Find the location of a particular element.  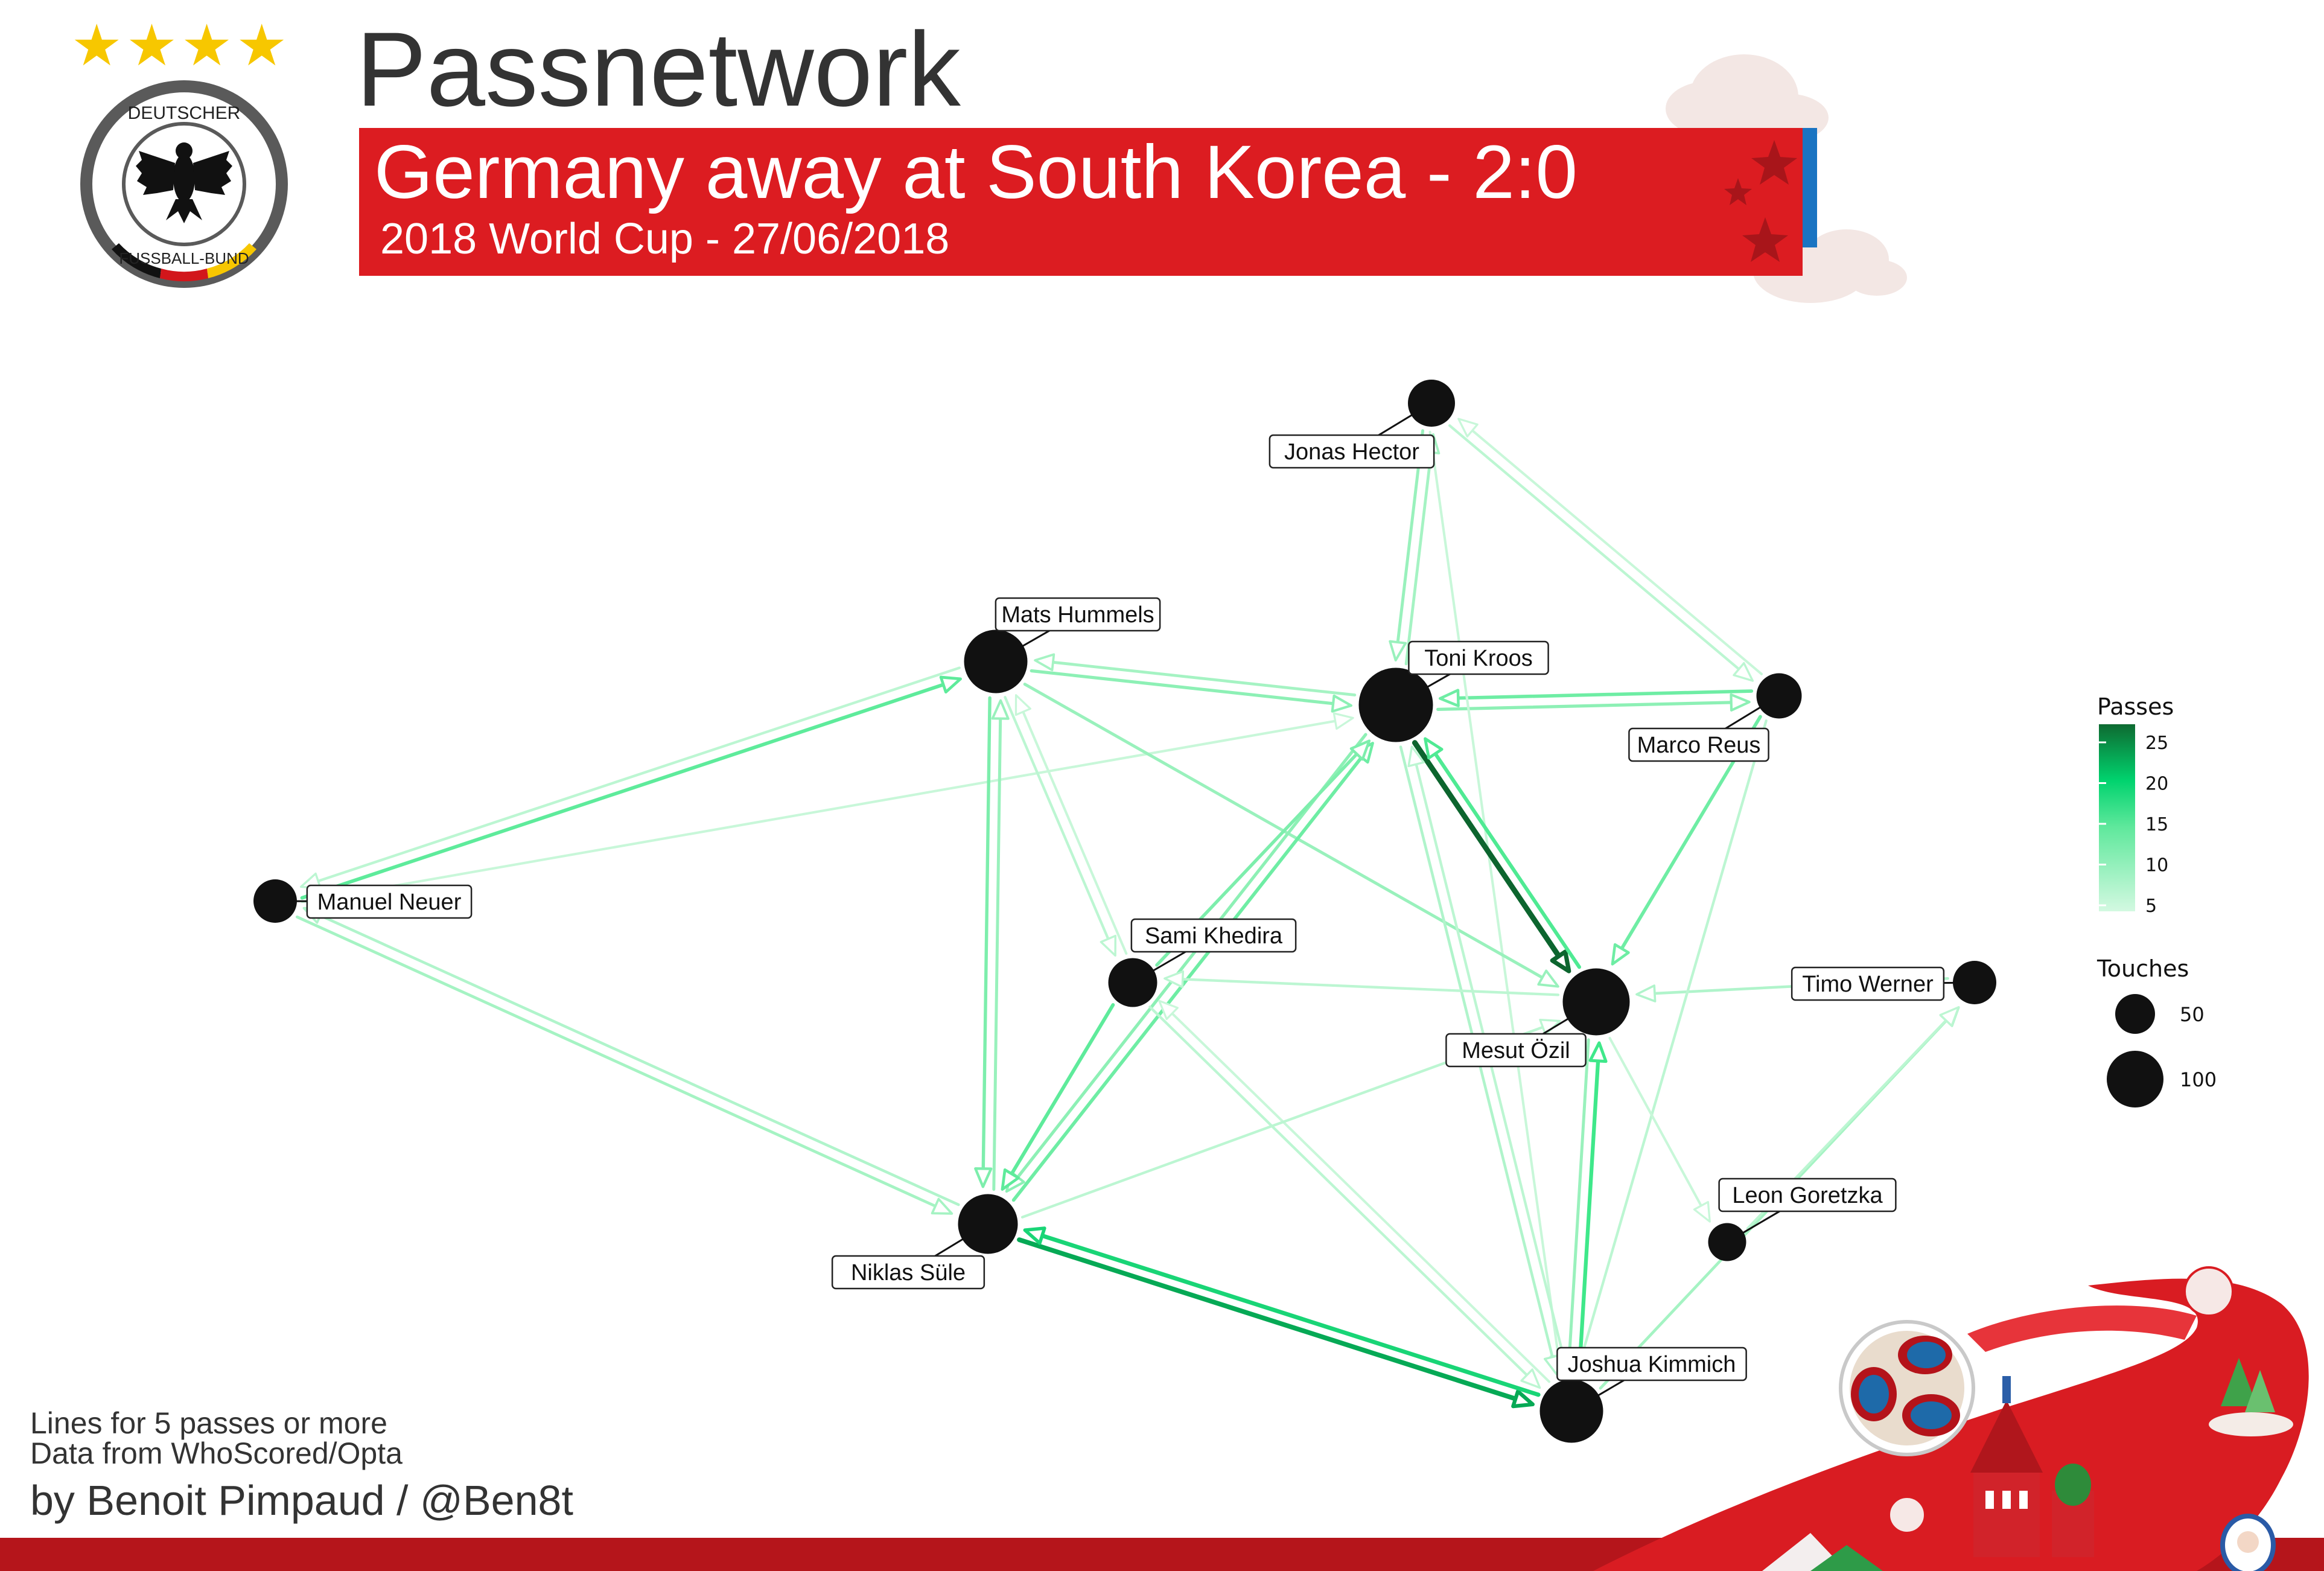

pass-arrowhead-manuel-neuer-to-niklas-sule is located at coordinates (942, 1206).